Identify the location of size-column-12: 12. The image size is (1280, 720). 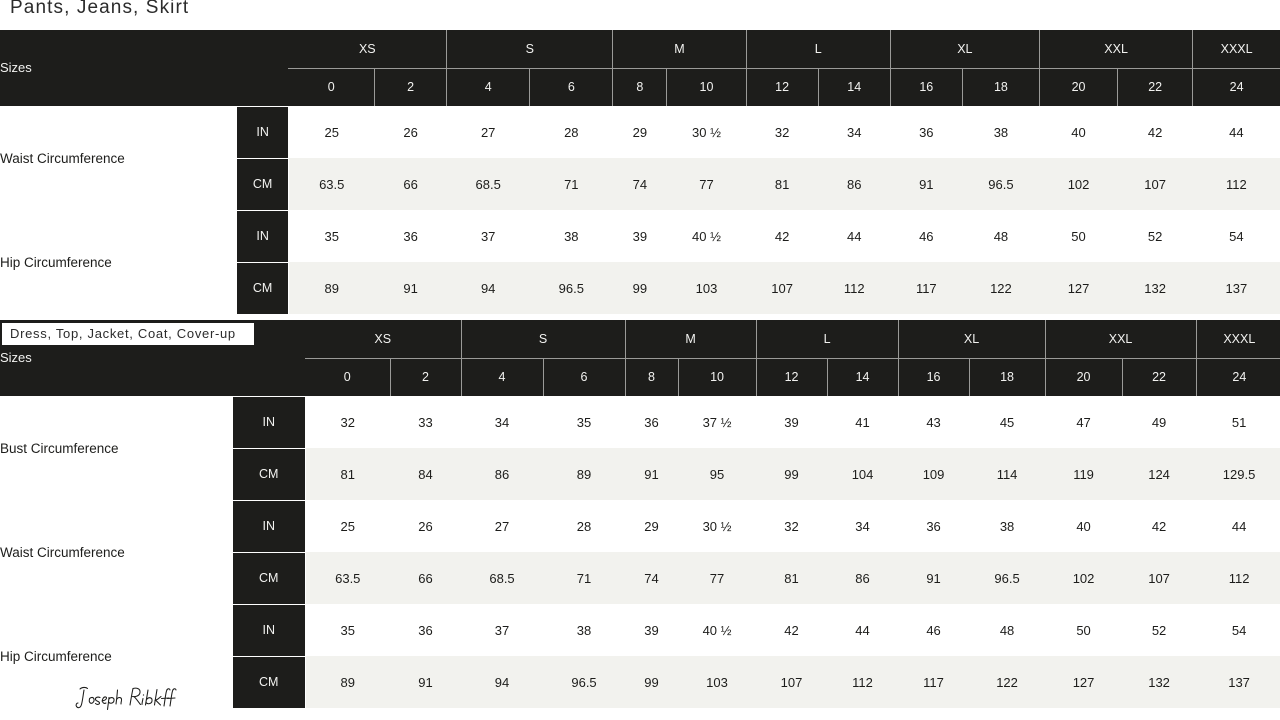
(791, 377).